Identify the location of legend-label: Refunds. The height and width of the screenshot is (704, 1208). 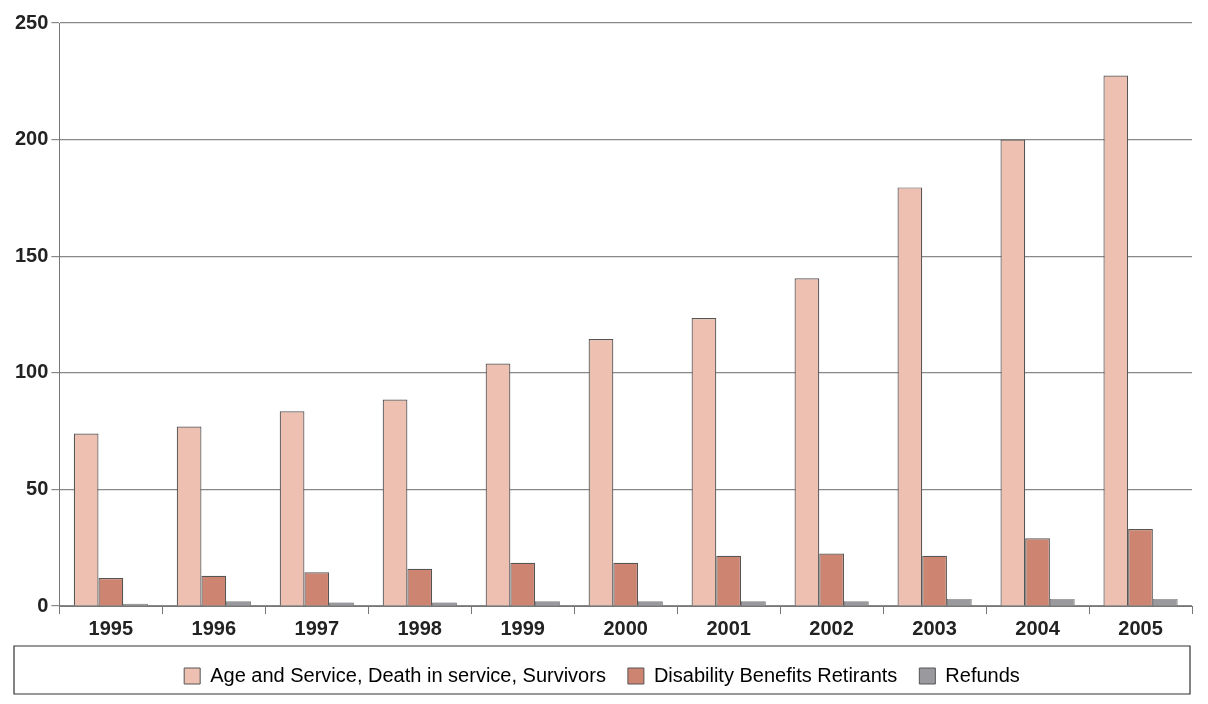
(982, 674).